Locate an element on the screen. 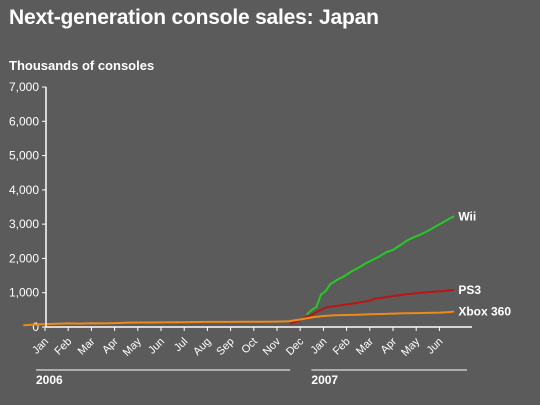  series-labels: Wii PS3 Xbox 360 is located at coordinates (484, 264).